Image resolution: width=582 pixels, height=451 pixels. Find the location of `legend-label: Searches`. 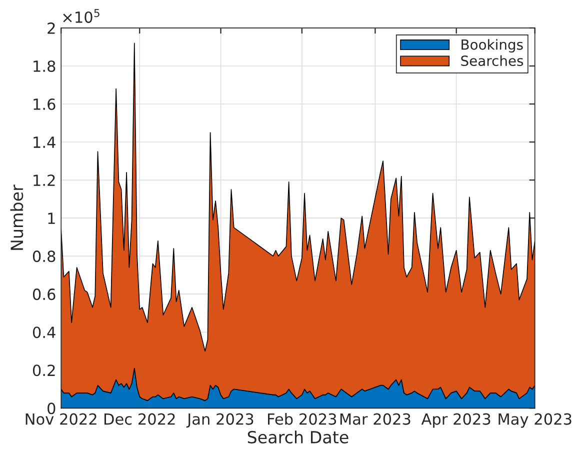

legend-label: Searches is located at coordinates (492, 60).